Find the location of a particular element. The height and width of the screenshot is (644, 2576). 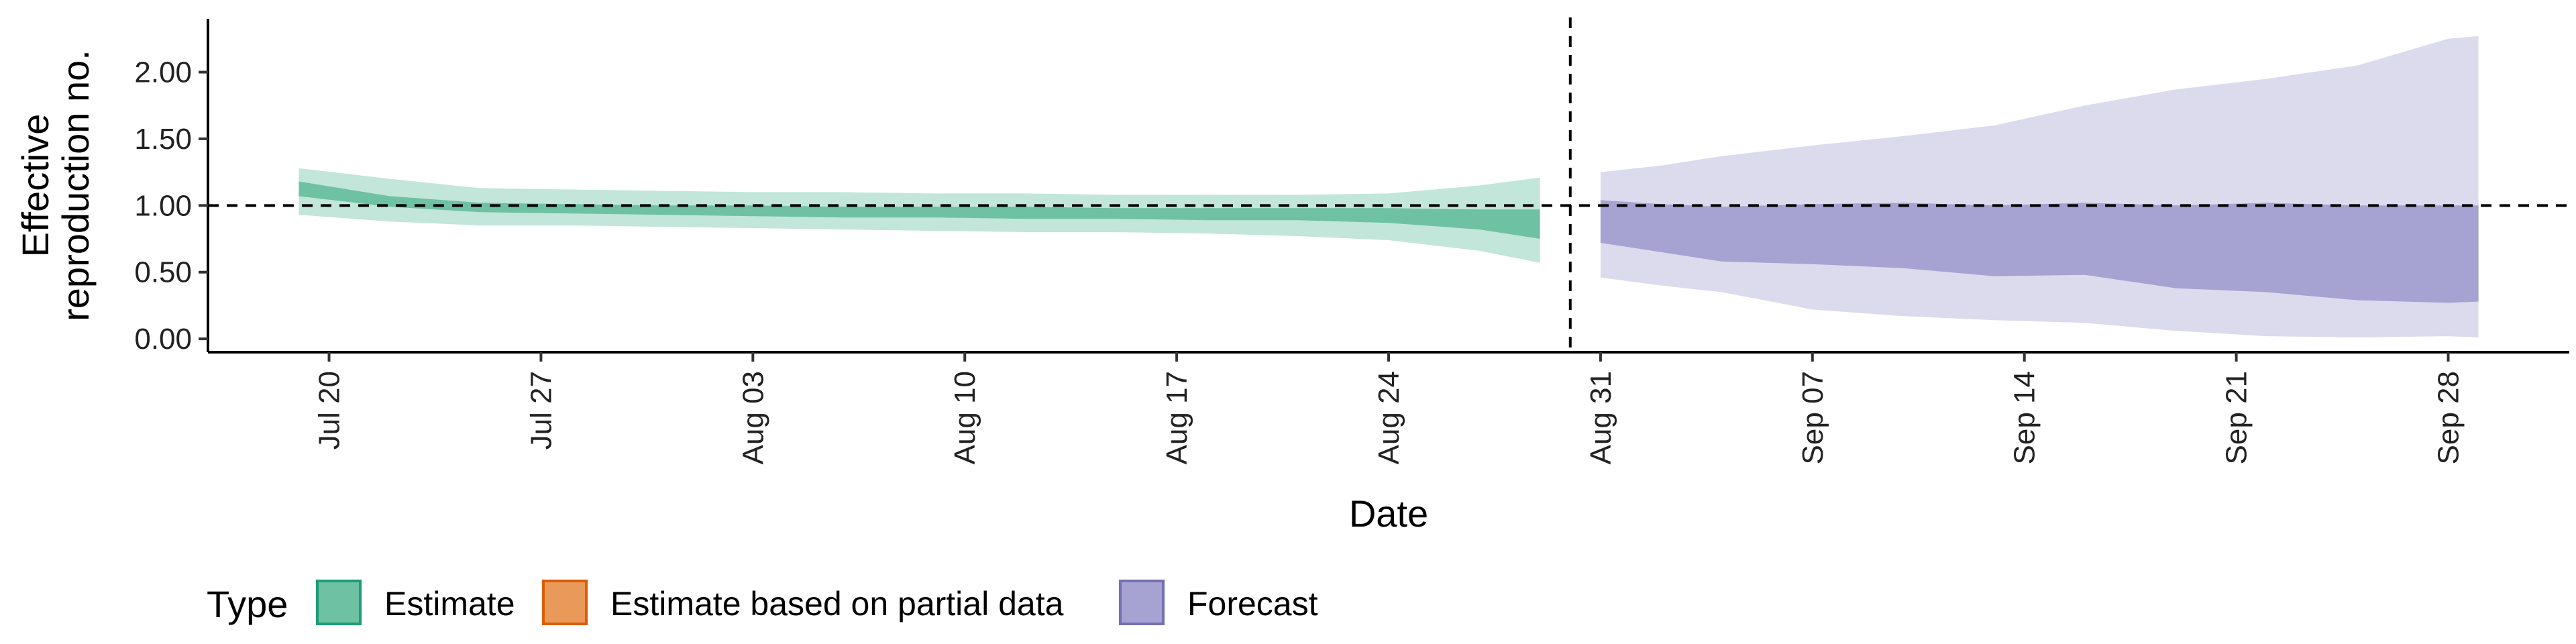

x-tick-label: Sep 21 is located at coordinates (2236, 417).